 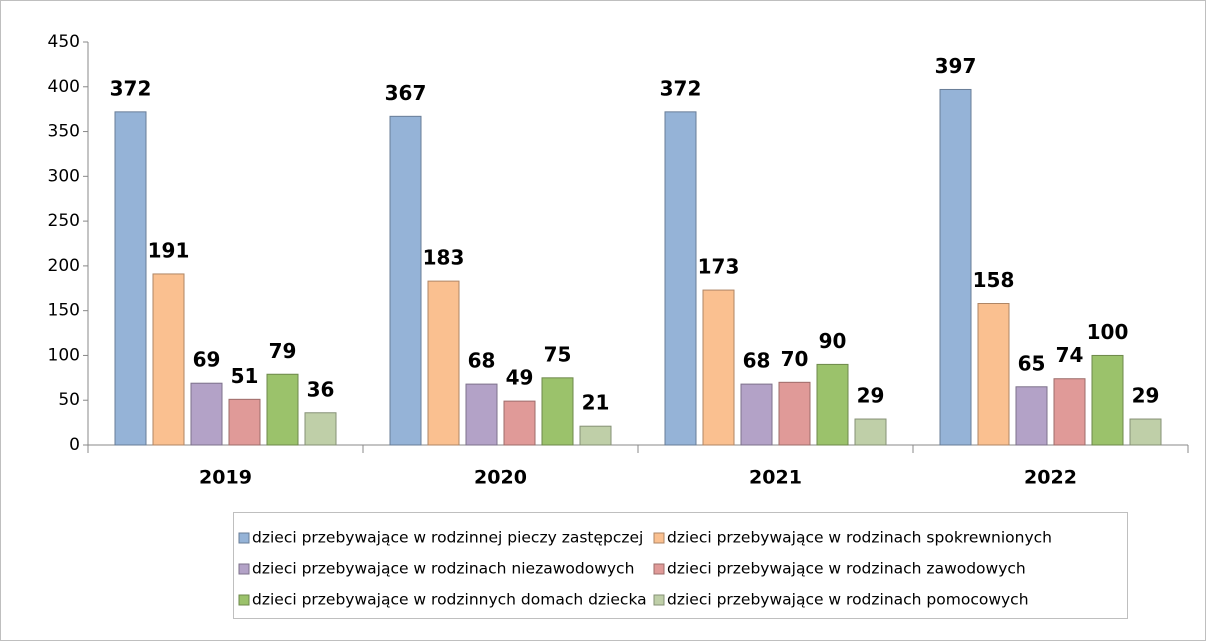 What do you see at coordinates (1108, 332) in the screenshot?
I see `value-label: 100` at bounding box center [1108, 332].